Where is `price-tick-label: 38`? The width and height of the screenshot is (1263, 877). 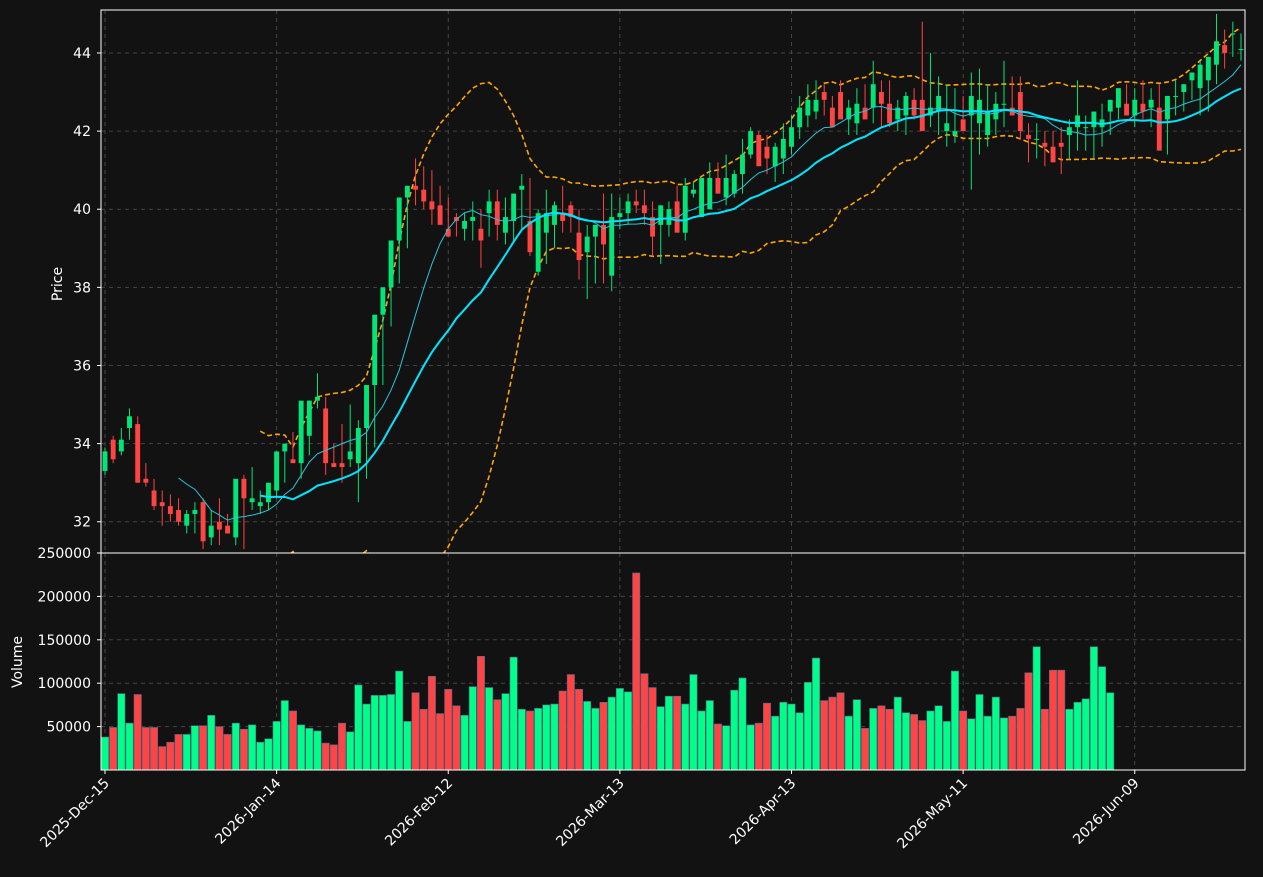 price-tick-label: 38 is located at coordinates (82, 288).